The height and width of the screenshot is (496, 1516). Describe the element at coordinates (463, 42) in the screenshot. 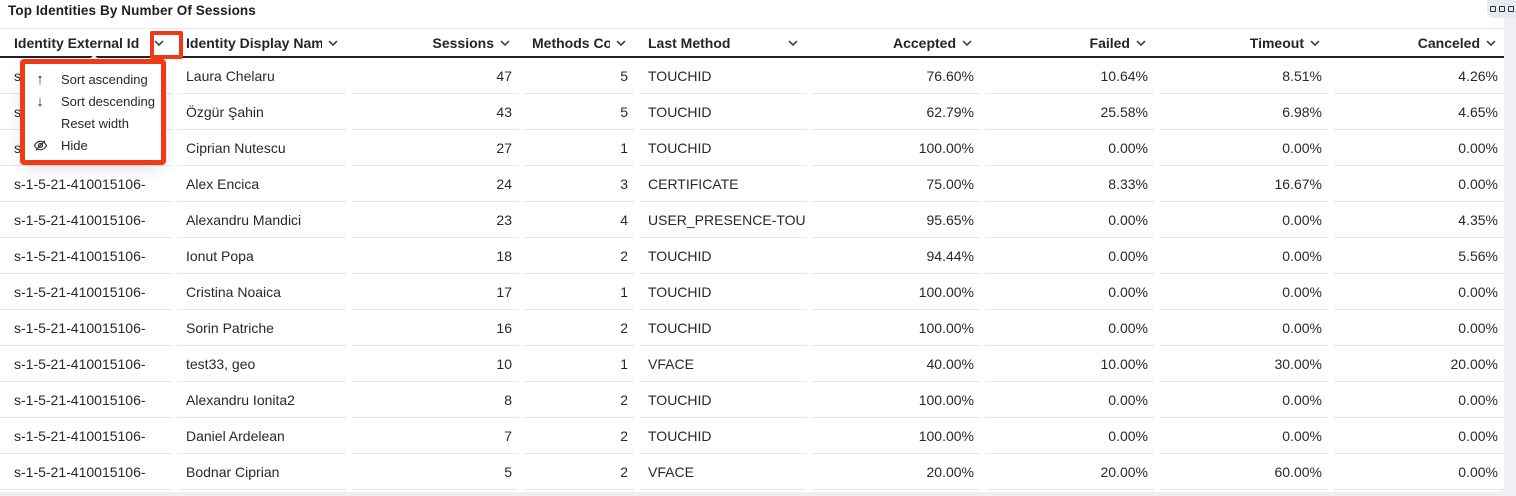

I see `column-header-label: Sessions` at that location.